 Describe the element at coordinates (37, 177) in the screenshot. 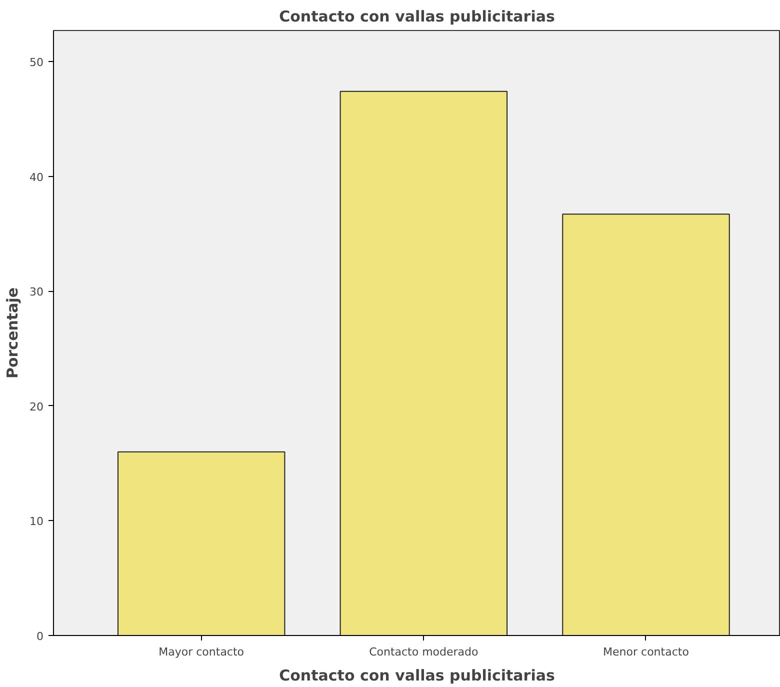

I see `y-tick-label: 40` at that location.